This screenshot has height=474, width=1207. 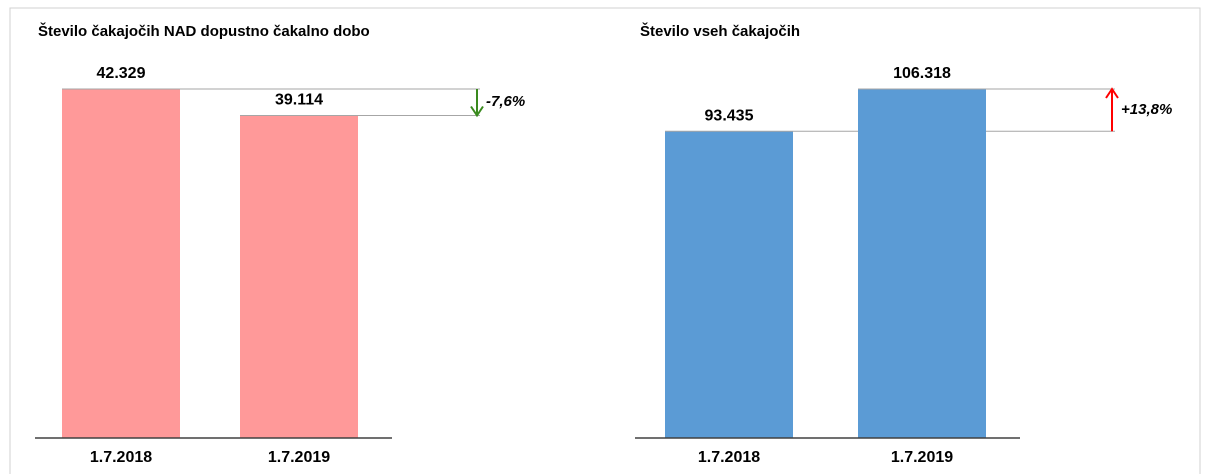 I want to click on change-label: -7,6%, so click(x=505, y=101).